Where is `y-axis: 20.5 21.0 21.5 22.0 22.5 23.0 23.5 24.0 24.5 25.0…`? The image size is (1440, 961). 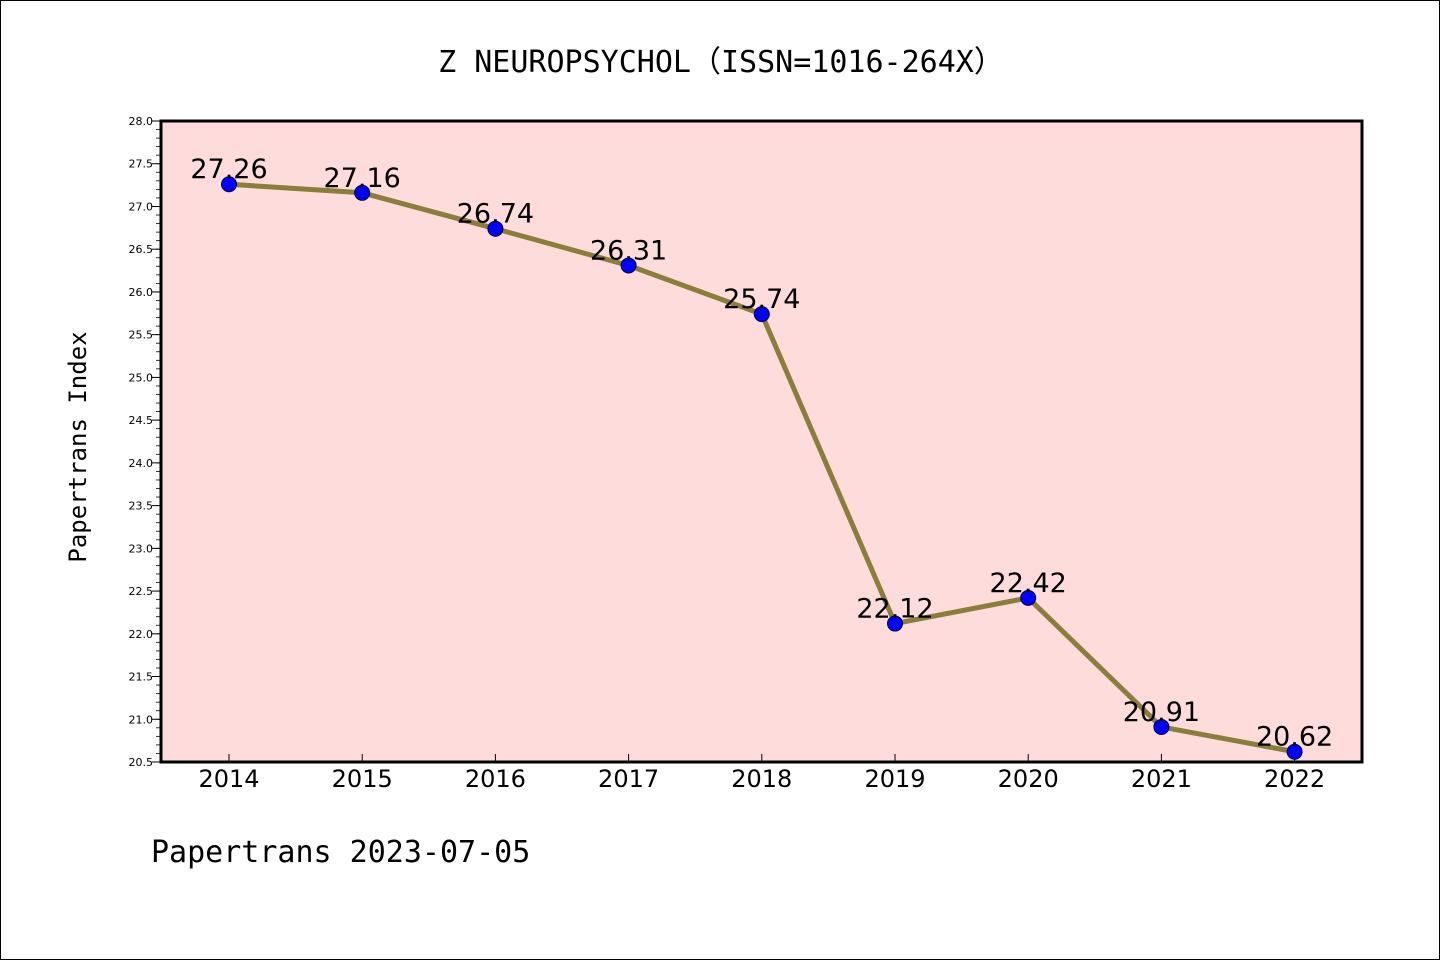 y-axis: 20.5 21.0 21.5 22.0 22.5 23.0 23.5 24.0 24.5 25.0… is located at coordinates (145, 442).